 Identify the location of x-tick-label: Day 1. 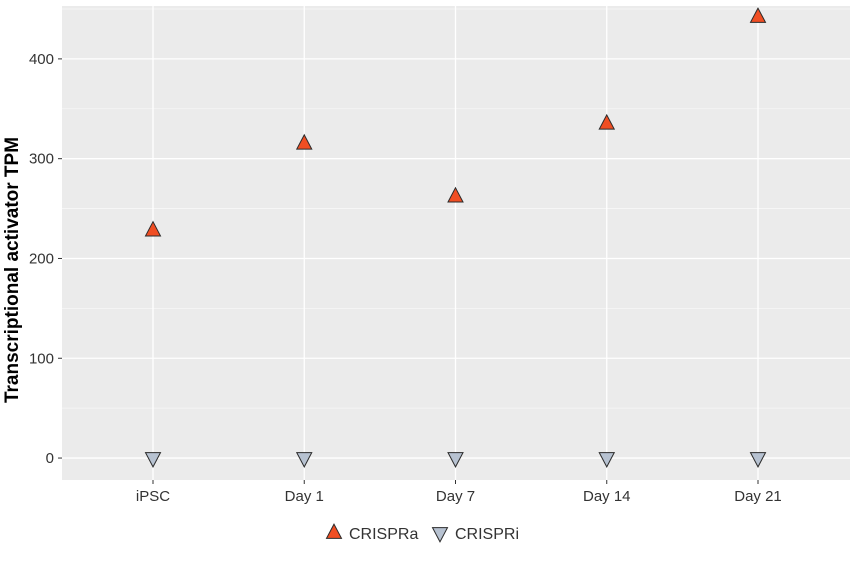
(304, 496).